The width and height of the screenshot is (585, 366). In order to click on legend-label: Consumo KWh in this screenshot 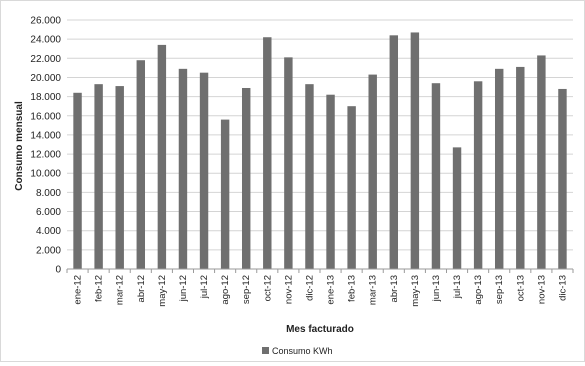, I will do `click(302, 351)`.